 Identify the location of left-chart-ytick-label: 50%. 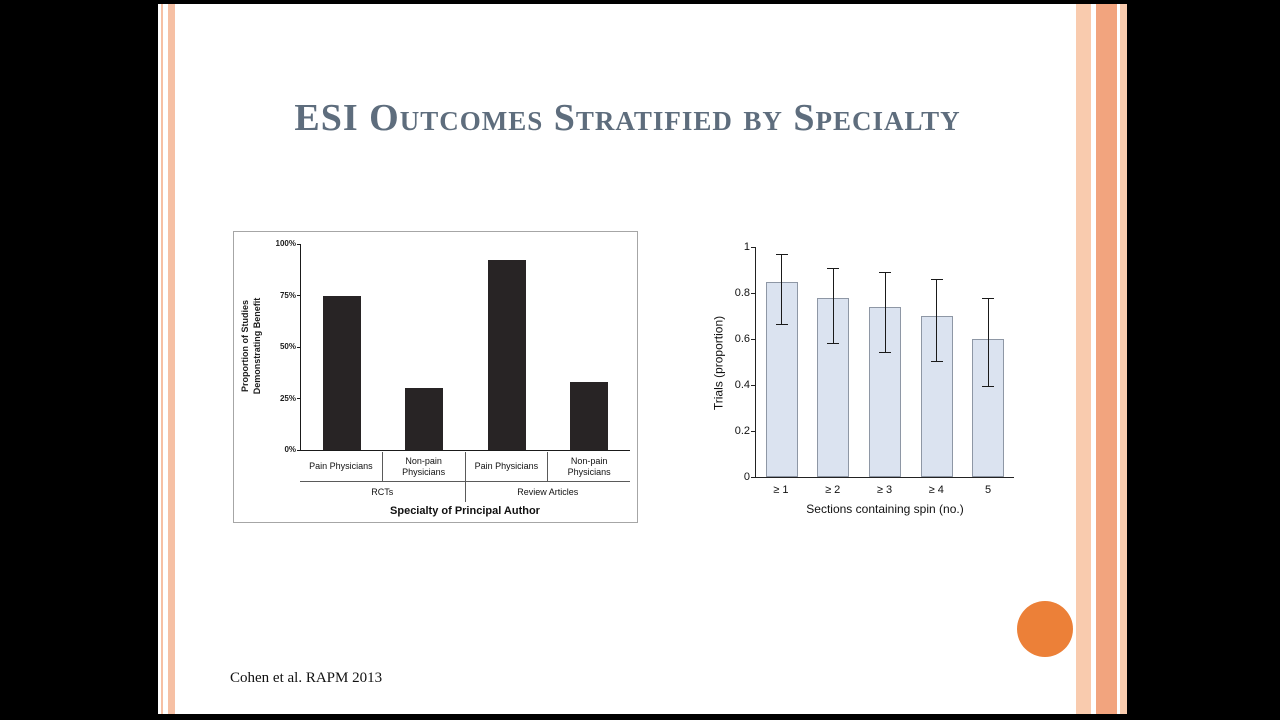
(287, 346).